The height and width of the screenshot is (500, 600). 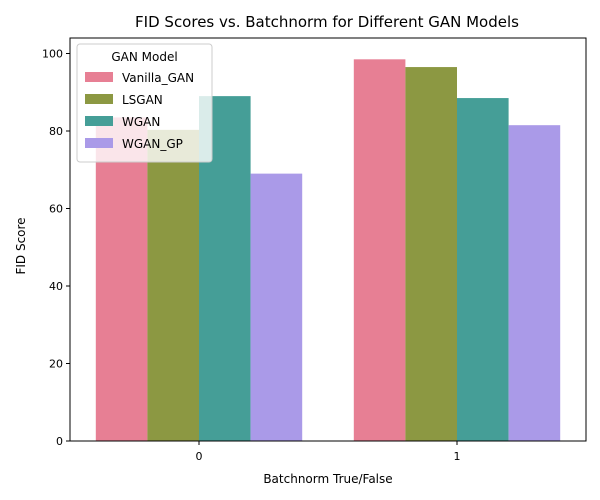 What do you see at coordinates (152, 144) in the screenshot?
I see `legend-item-label: WGAN_GP` at bounding box center [152, 144].